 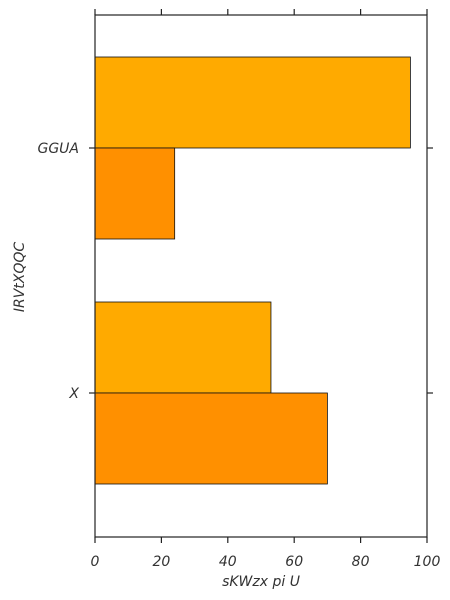 I want to click on x-tick-label-80: 80, so click(x=361, y=562).